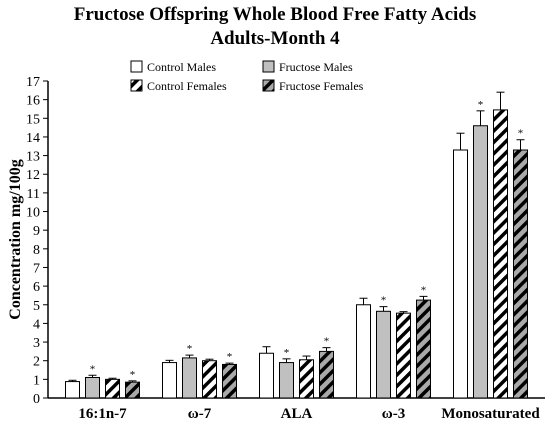 This screenshot has width=550, height=426. Describe the element at coordinates (36, 268) in the screenshot. I see `y-tick-label: 7` at that location.